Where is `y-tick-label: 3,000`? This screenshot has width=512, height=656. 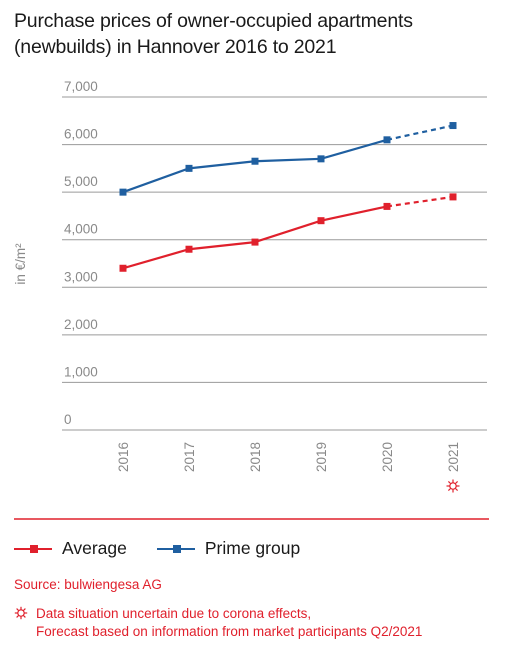 y-tick-label: 3,000 is located at coordinates (81, 276).